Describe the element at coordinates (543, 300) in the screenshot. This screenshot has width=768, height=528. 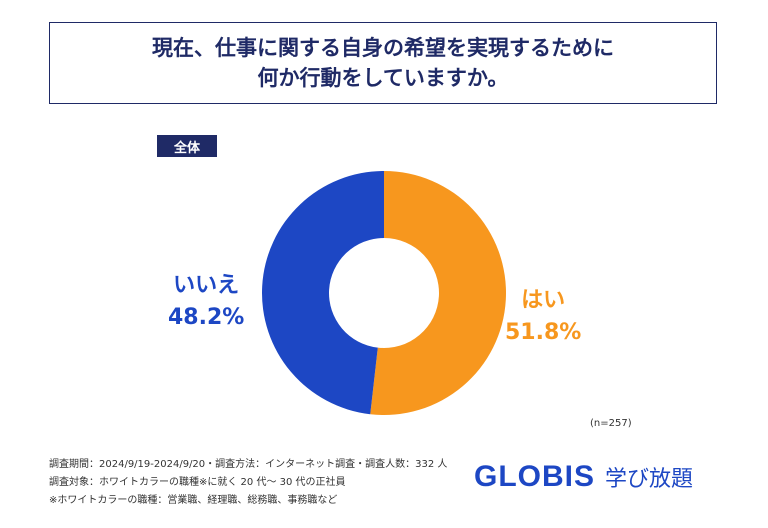
I see `label-yes-category: はい` at that location.